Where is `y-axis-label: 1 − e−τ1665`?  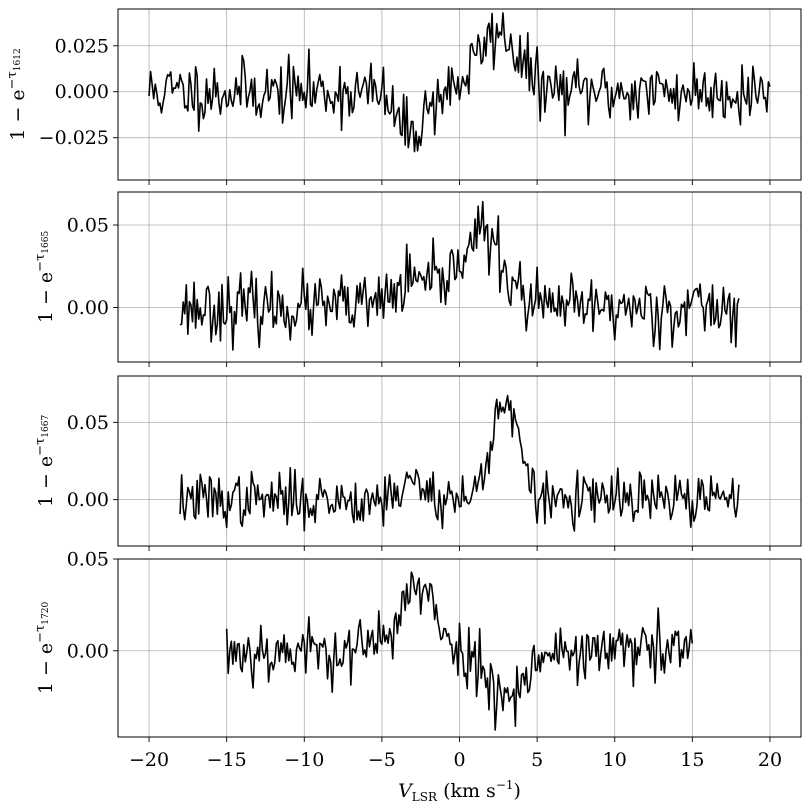
y-axis-label: 1 − e−τ1665 is located at coordinates (45, 277).